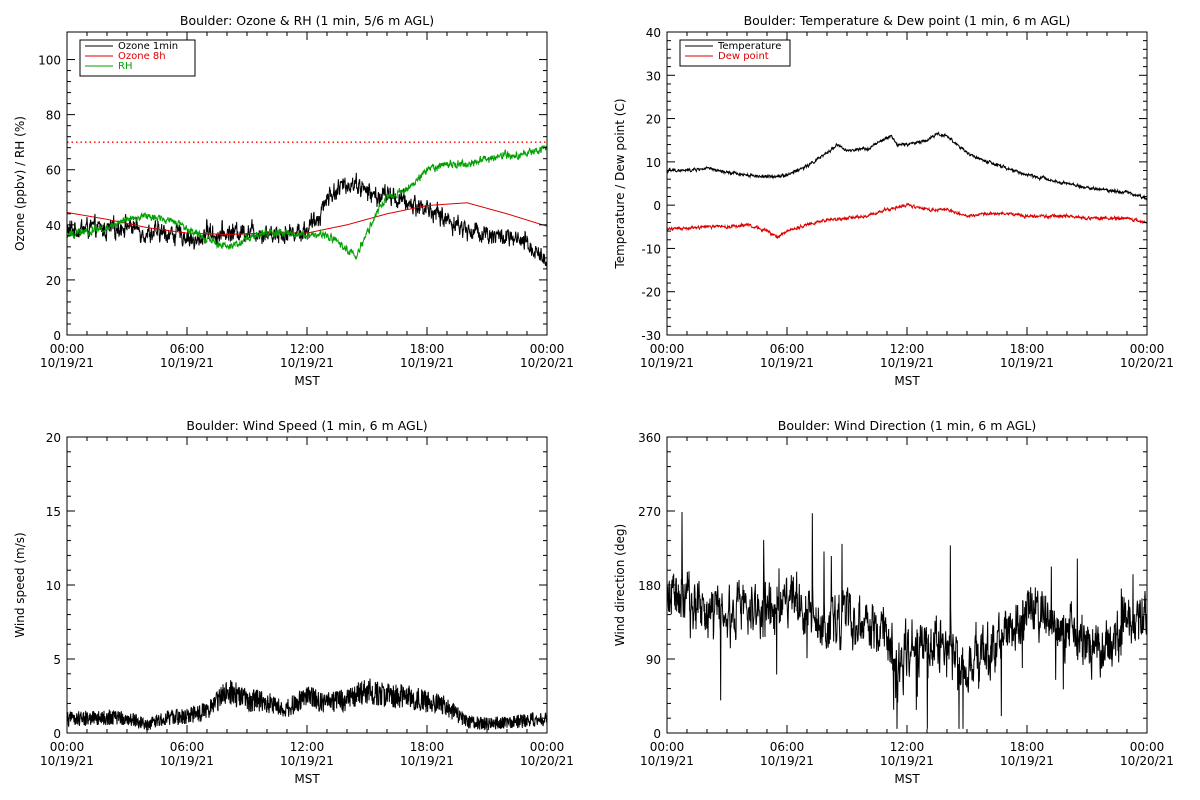 Image resolution: width=1200 pixels, height=800 pixels. What do you see at coordinates (53, 116) in the screenshot?
I see `y-tick-label: 80` at bounding box center [53, 116].